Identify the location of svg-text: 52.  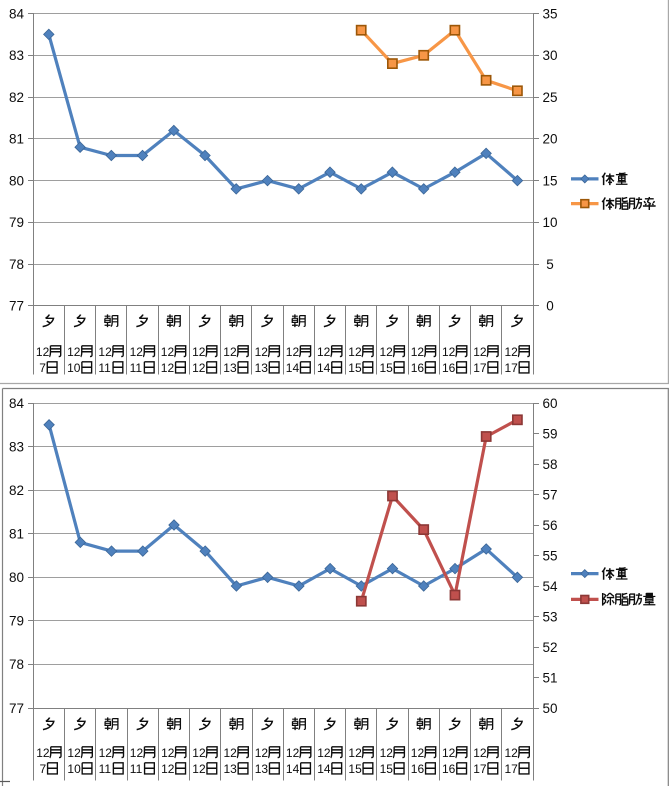
(549, 647).